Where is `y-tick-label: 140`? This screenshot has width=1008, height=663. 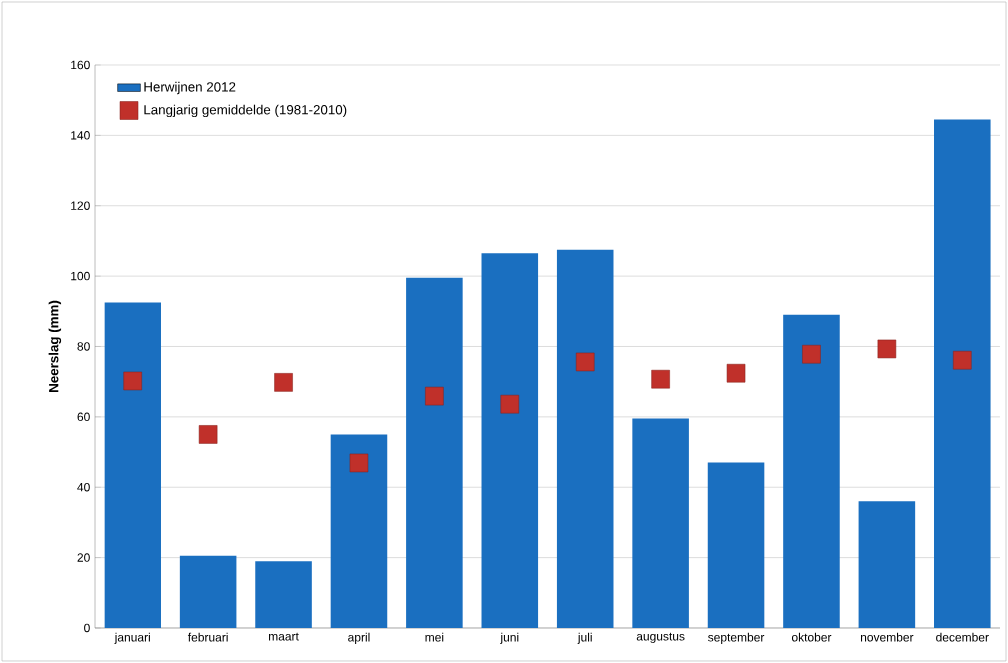
y-tick-label: 140 is located at coordinates (80, 135).